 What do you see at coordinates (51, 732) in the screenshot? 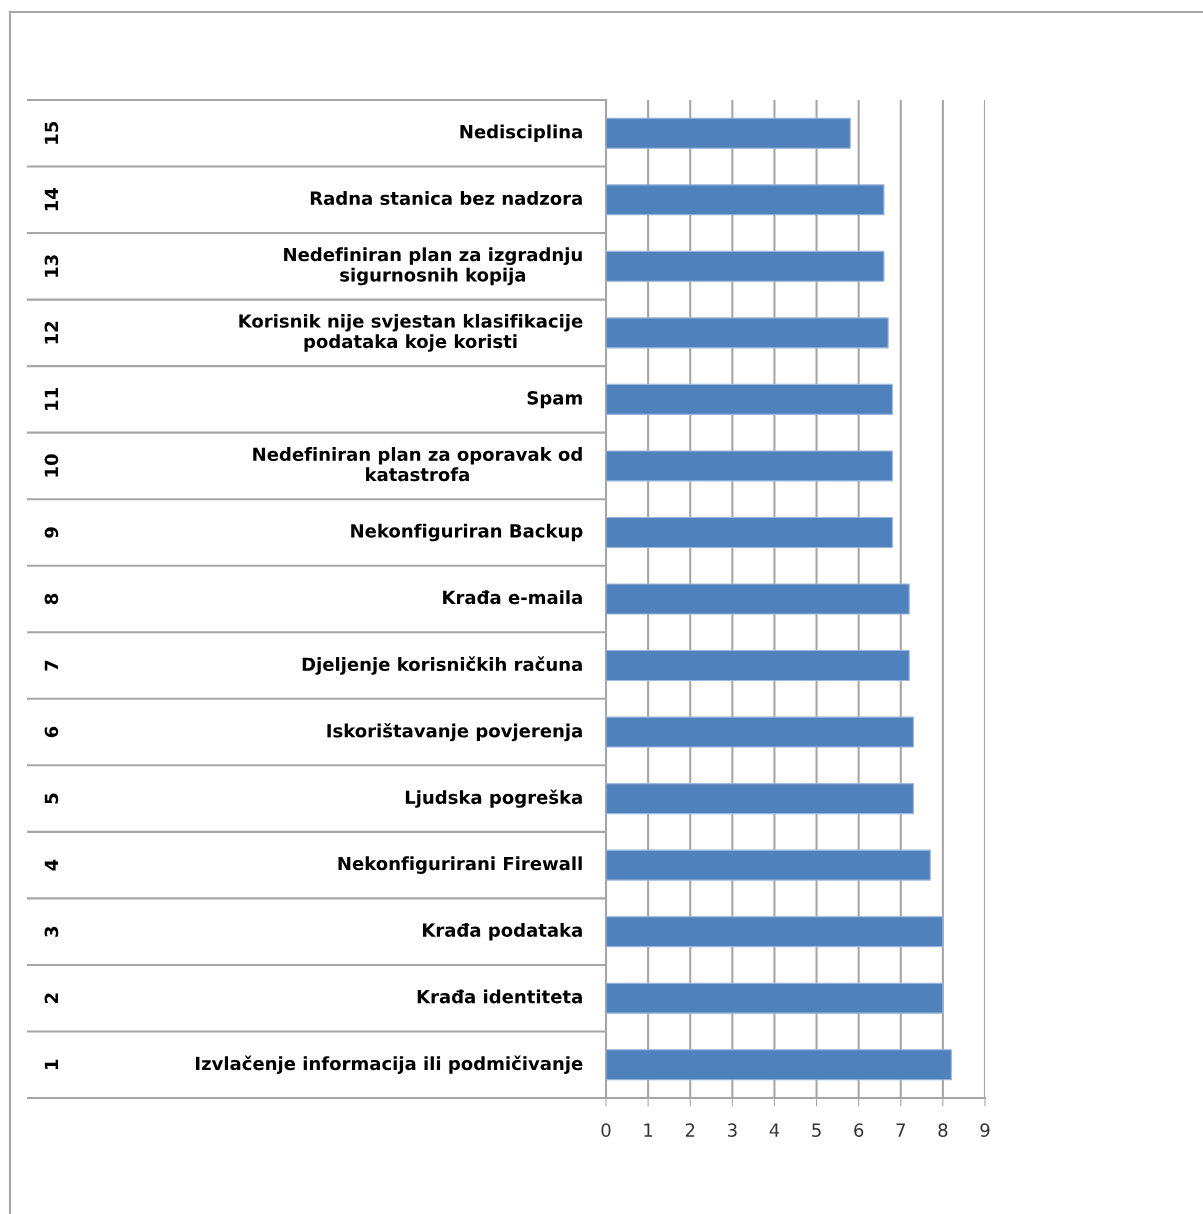
I see `text: 6` at bounding box center [51, 732].